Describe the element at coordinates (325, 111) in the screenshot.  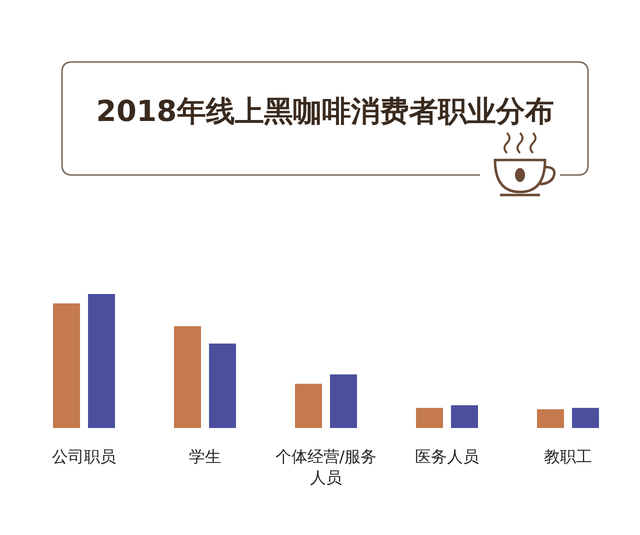
I see `chart-title: 2018年线上黑咖啡消费者职业分布` at that location.